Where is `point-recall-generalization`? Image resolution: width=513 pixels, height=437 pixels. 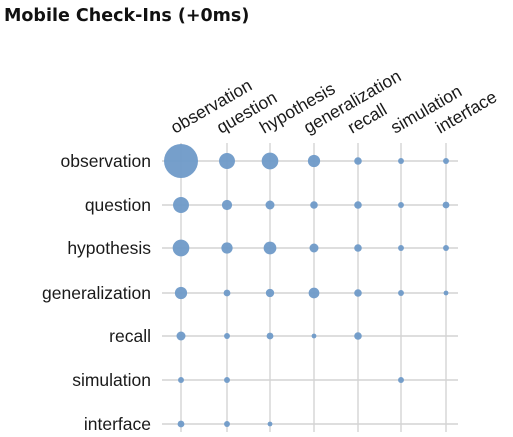
point-recall-generalization is located at coordinates (314, 336).